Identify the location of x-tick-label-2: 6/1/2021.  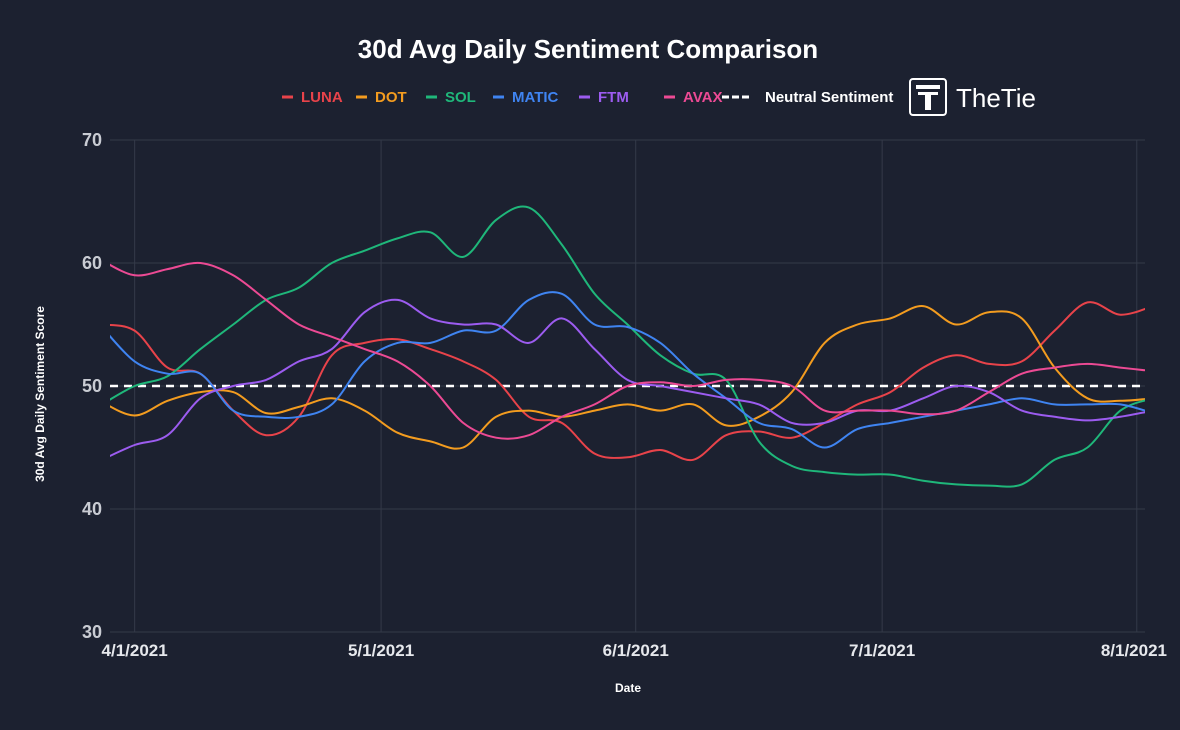
(636, 650).